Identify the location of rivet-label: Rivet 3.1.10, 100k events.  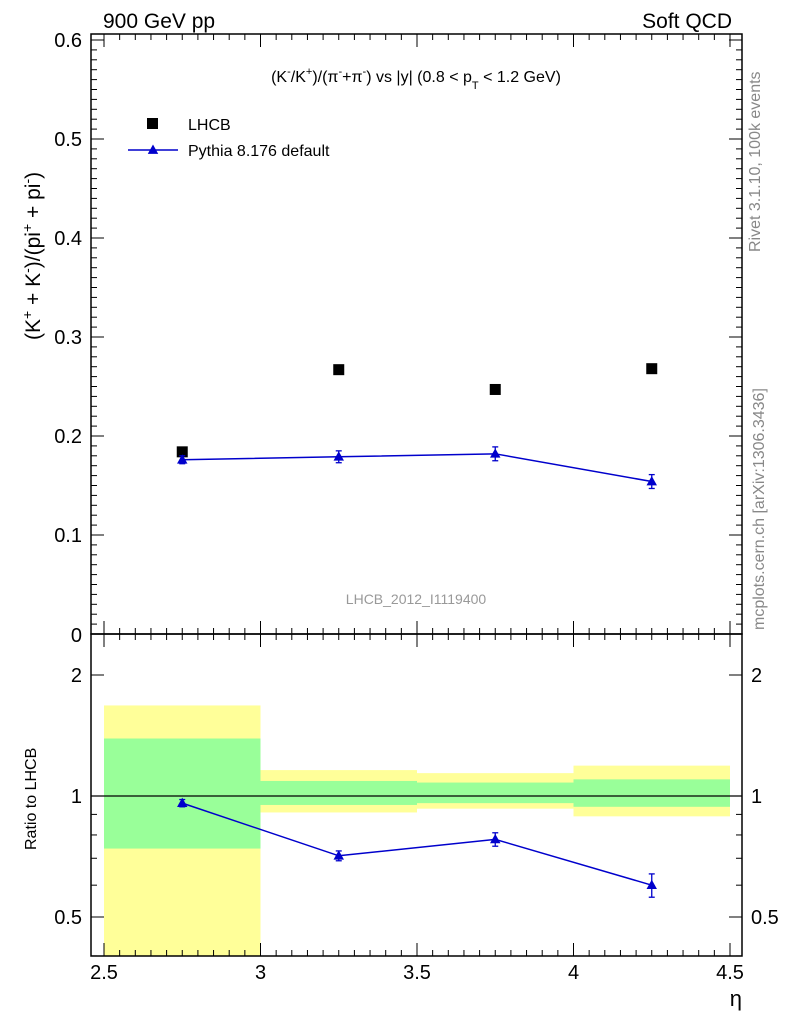
(755, 161).